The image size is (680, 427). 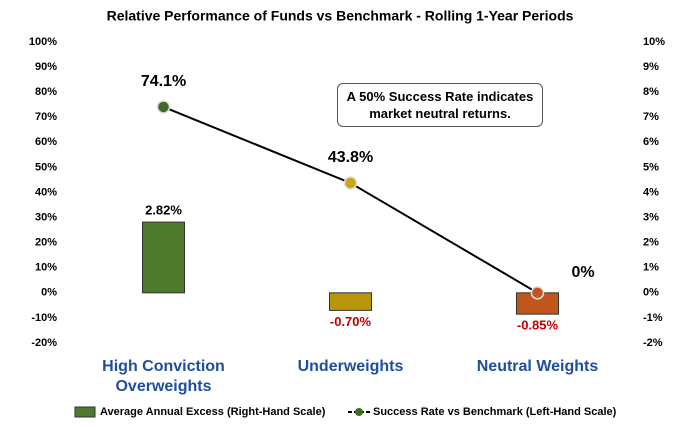 I want to click on y2-tick-label: 3%, so click(x=651, y=217).